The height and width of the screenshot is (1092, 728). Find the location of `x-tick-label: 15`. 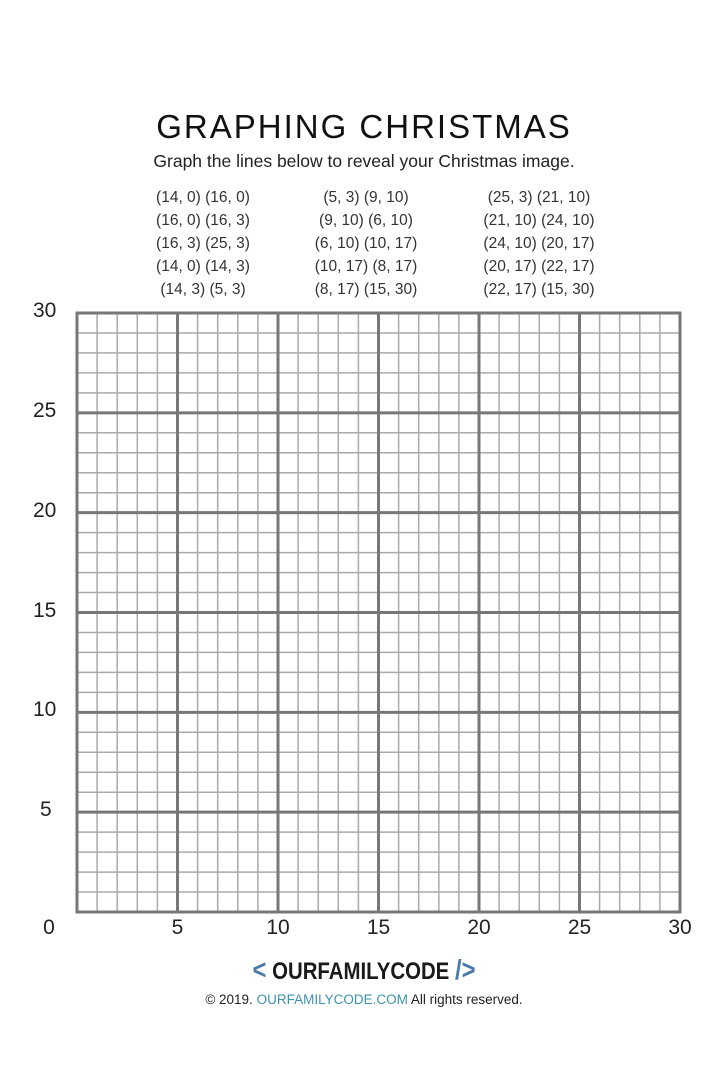

x-tick-label: 15 is located at coordinates (378, 927).